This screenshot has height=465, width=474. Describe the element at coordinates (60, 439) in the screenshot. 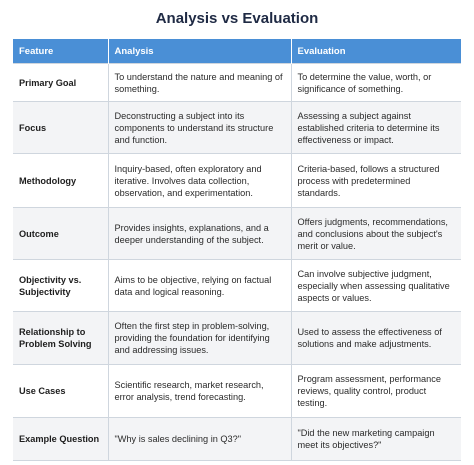

I see `feature-cell: Example Question` at that location.